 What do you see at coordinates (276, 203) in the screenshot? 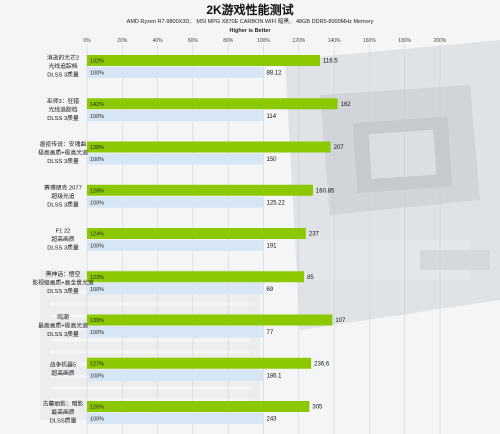
I see `bar-value-label: 125.22` at bounding box center [276, 203].